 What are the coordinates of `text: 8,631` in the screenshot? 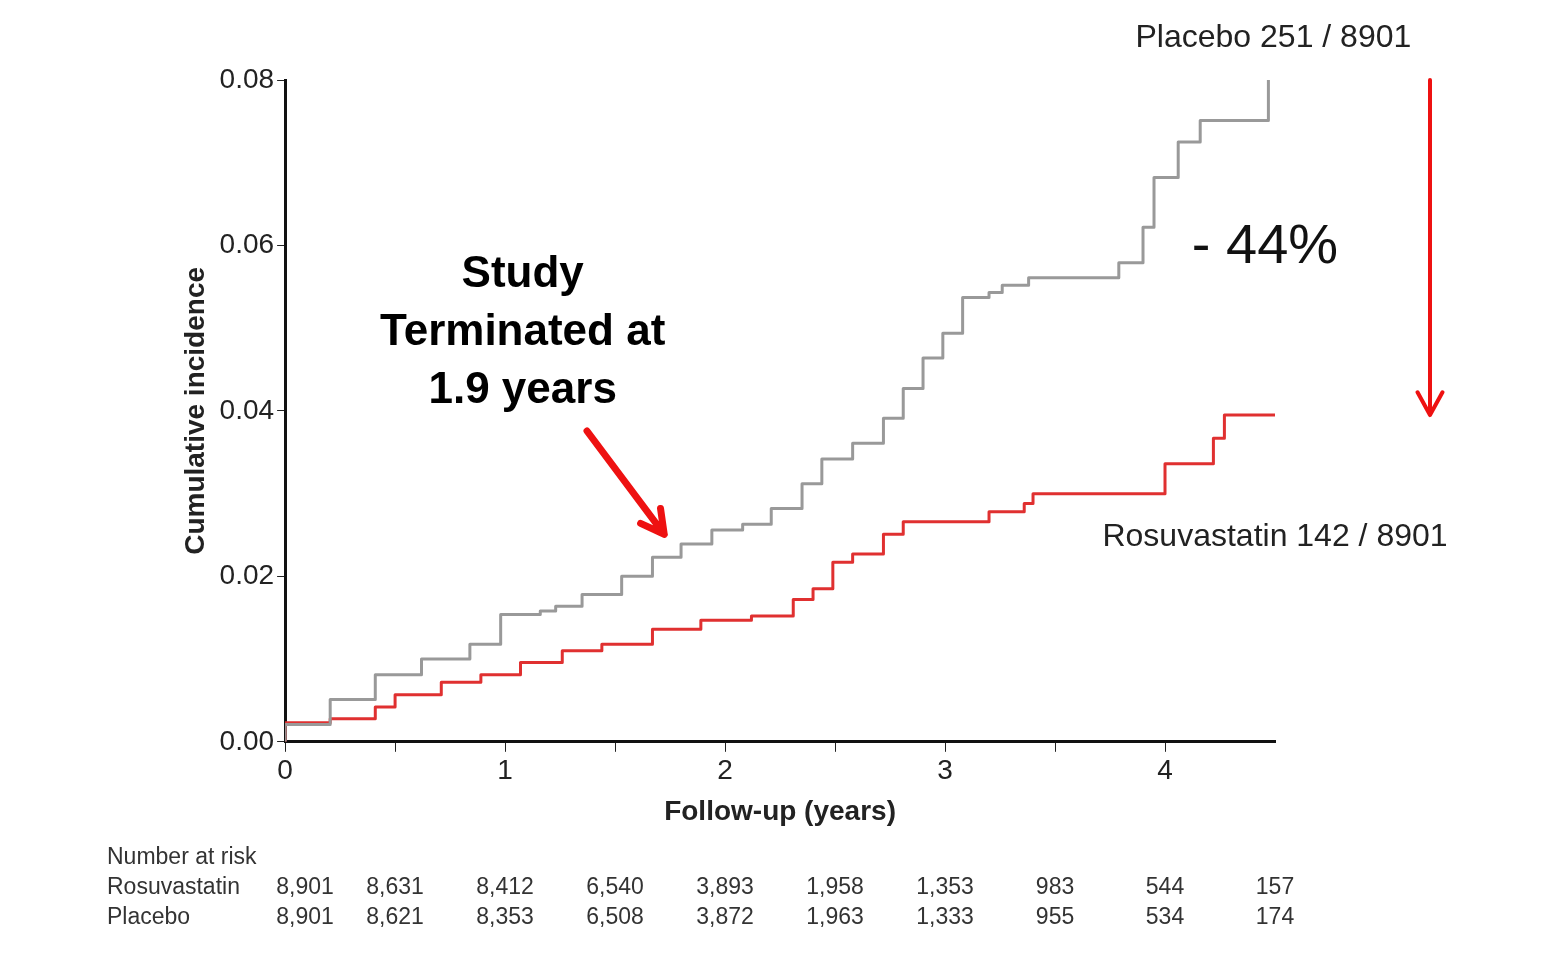 It's located at (395, 886).